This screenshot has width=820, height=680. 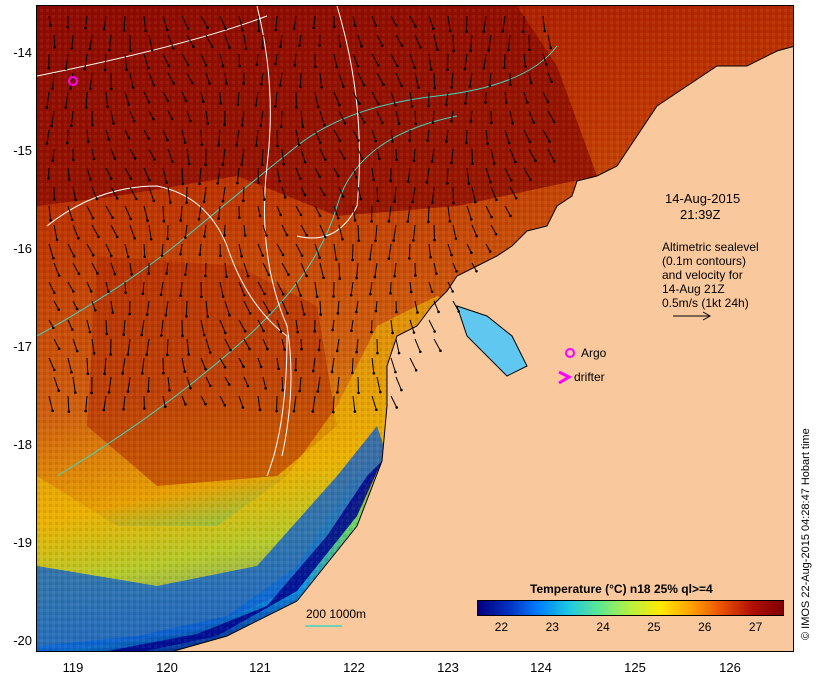 I want to click on lon-tick-label: 120, so click(x=167, y=667).